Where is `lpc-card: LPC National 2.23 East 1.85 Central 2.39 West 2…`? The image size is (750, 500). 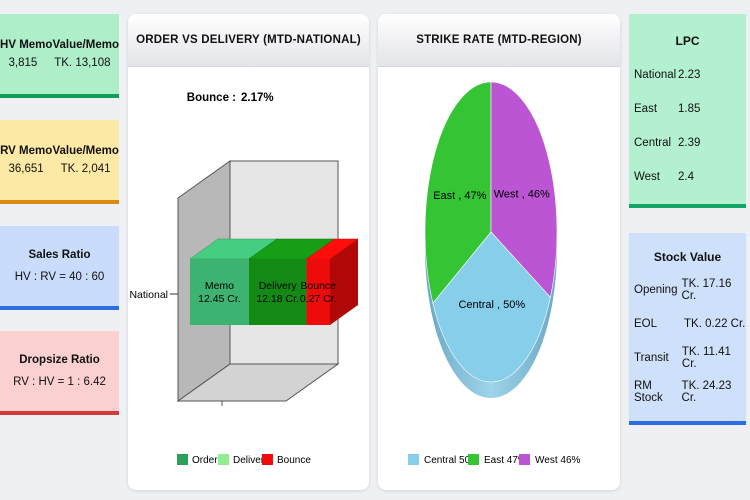 lpc-card: LPC National 2.23 East 1.85 Central 2.39 West 2… is located at coordinates (687, 111).